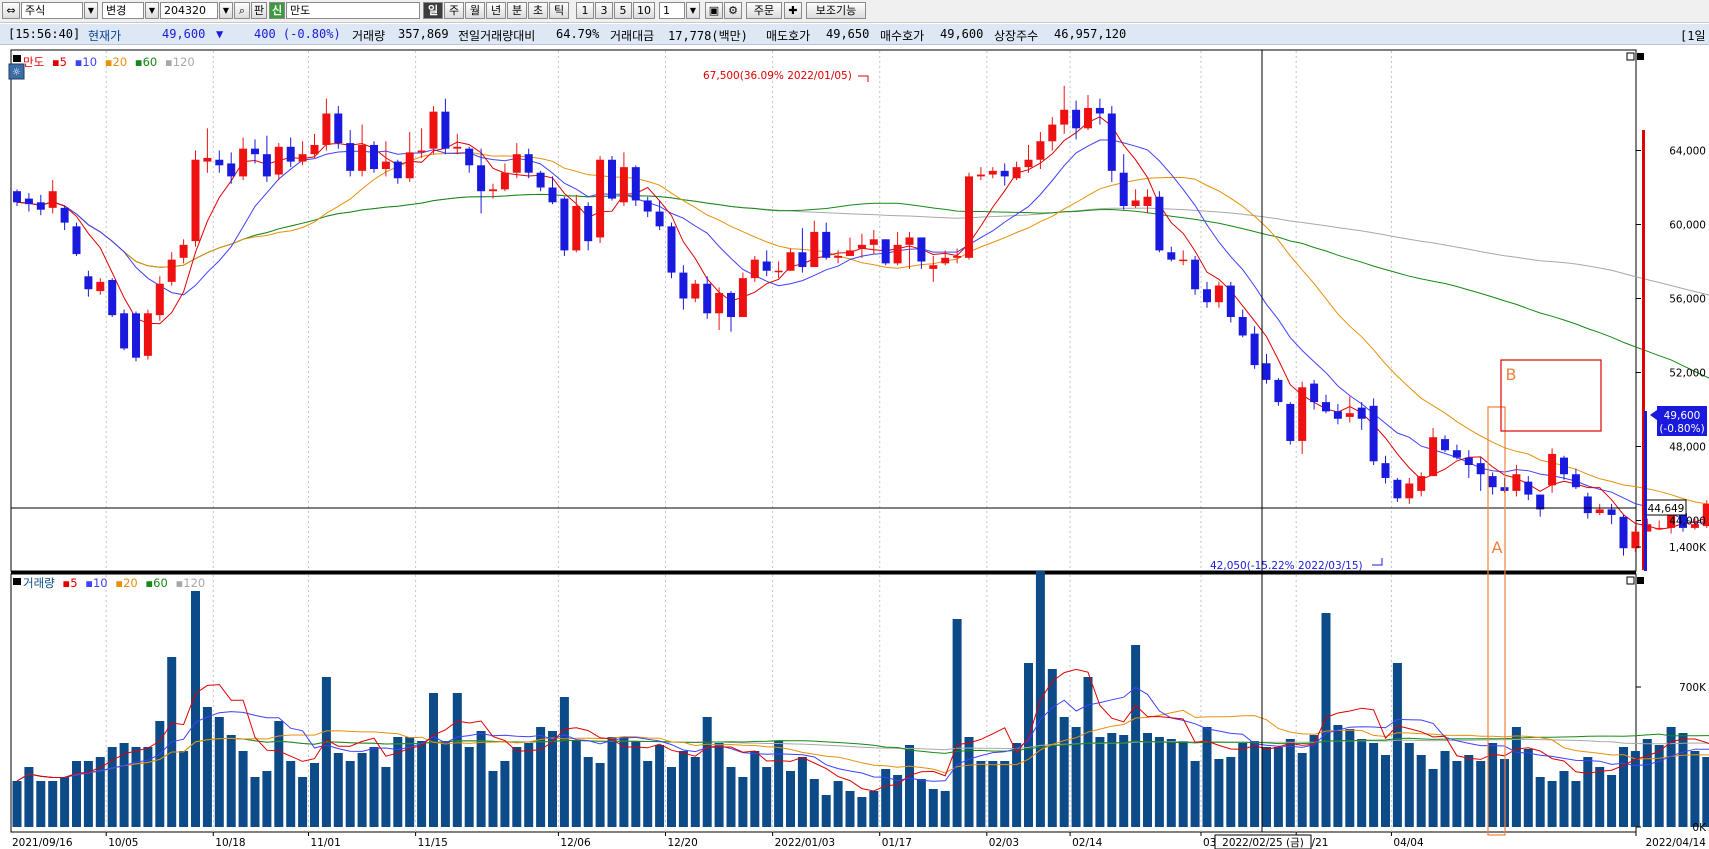  Describe the element at coordinates (1693, 36) in the screenshot. I see `period-indicator: [1일` at that location.